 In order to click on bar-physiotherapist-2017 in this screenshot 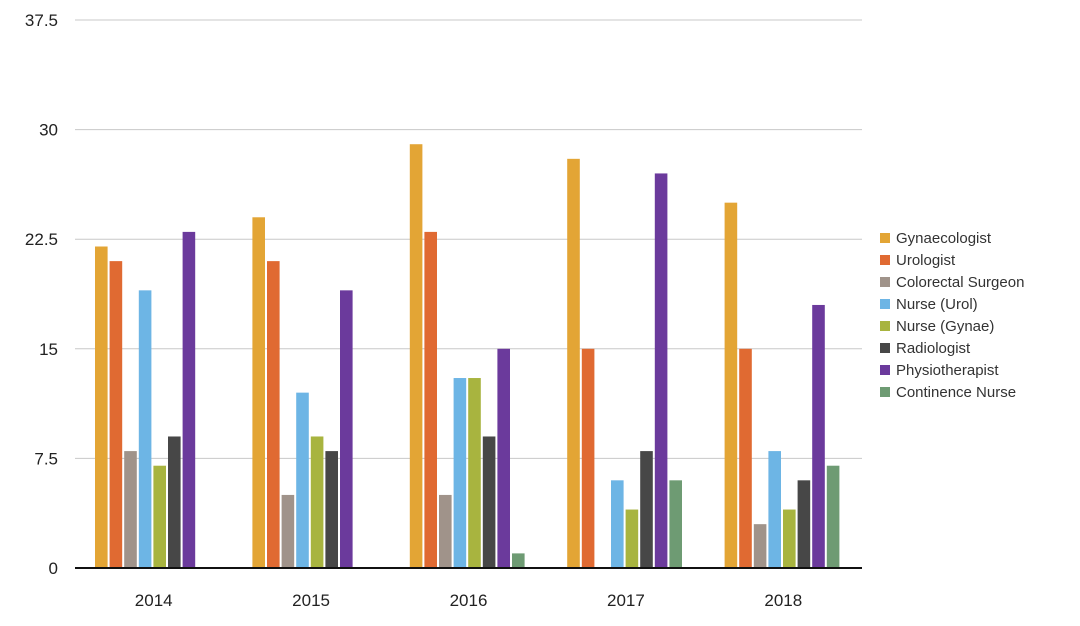, I will do `click(661, 370)`.